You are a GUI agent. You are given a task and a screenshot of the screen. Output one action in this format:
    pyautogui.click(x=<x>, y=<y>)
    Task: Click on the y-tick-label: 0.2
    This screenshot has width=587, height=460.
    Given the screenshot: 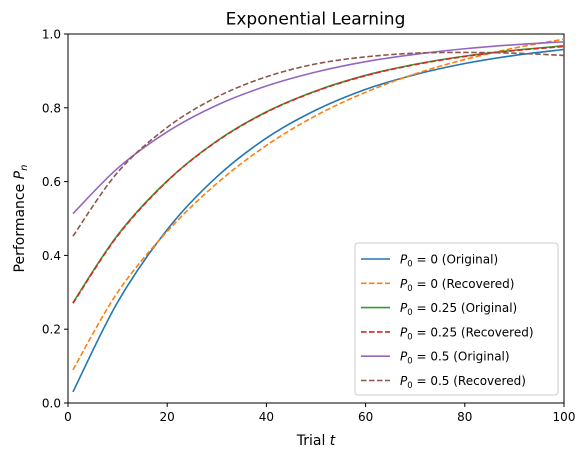 What is the action you would take?
    pyautogui.click(x=51, y=330)
    